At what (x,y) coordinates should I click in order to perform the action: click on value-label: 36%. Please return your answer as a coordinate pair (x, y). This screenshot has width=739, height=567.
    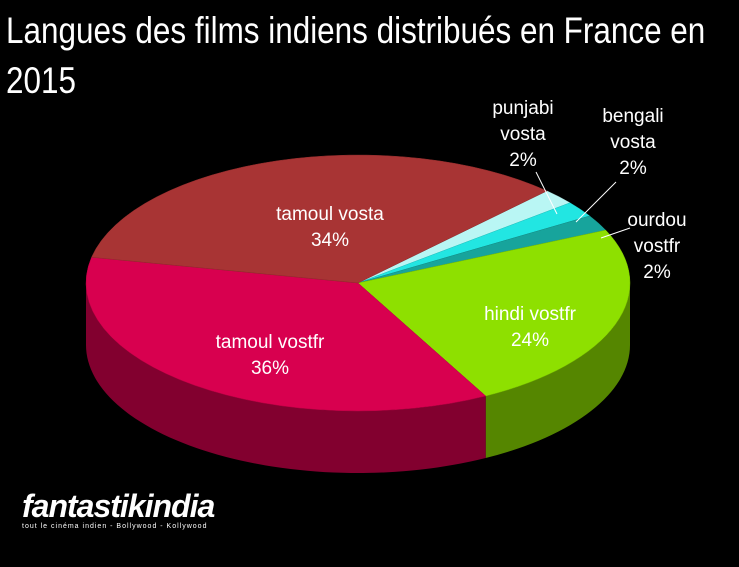
    Looking at the image, I should click on (270, 368).